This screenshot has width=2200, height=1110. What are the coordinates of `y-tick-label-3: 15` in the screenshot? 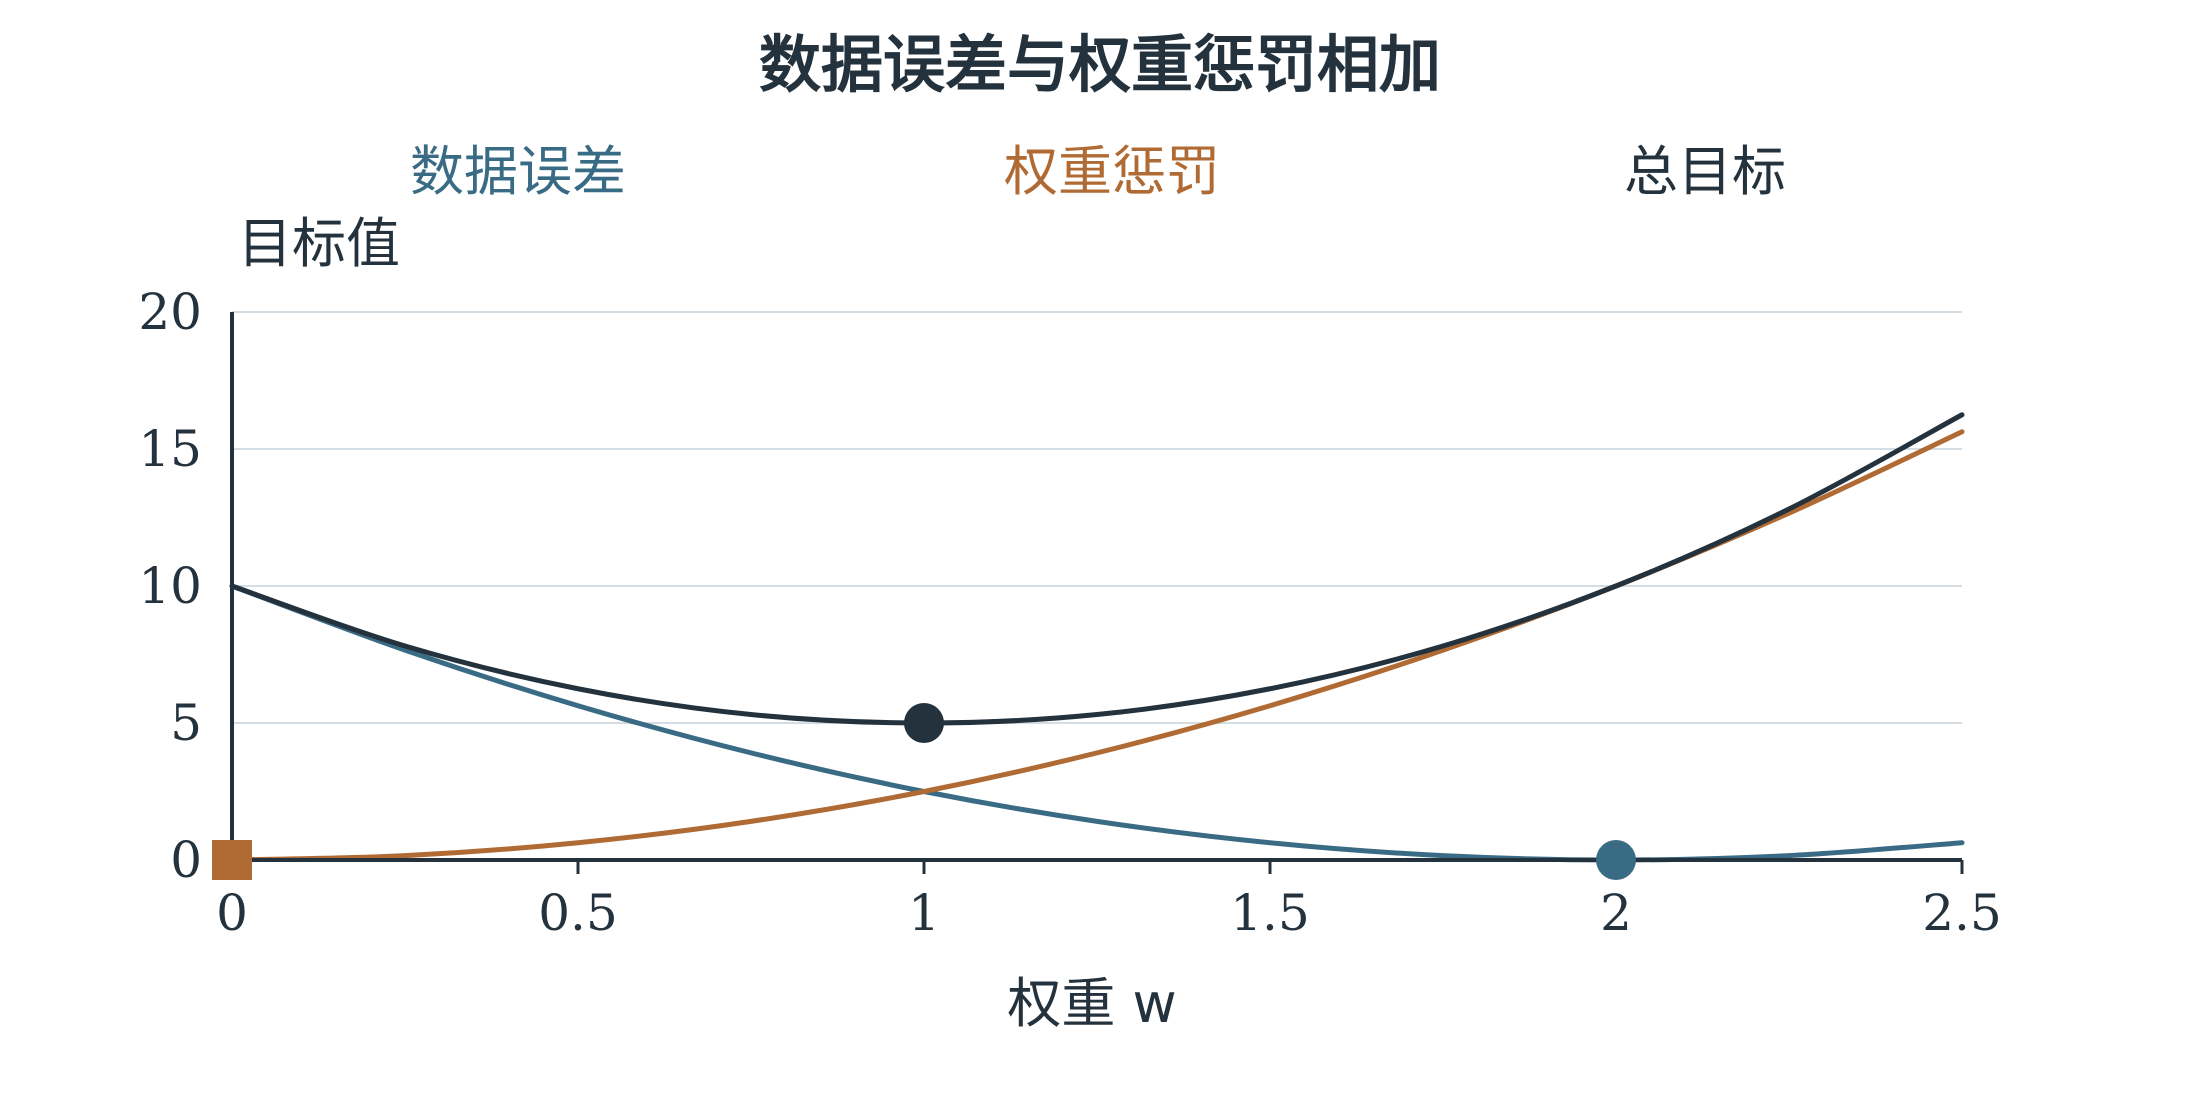 It's located at (170, 449).